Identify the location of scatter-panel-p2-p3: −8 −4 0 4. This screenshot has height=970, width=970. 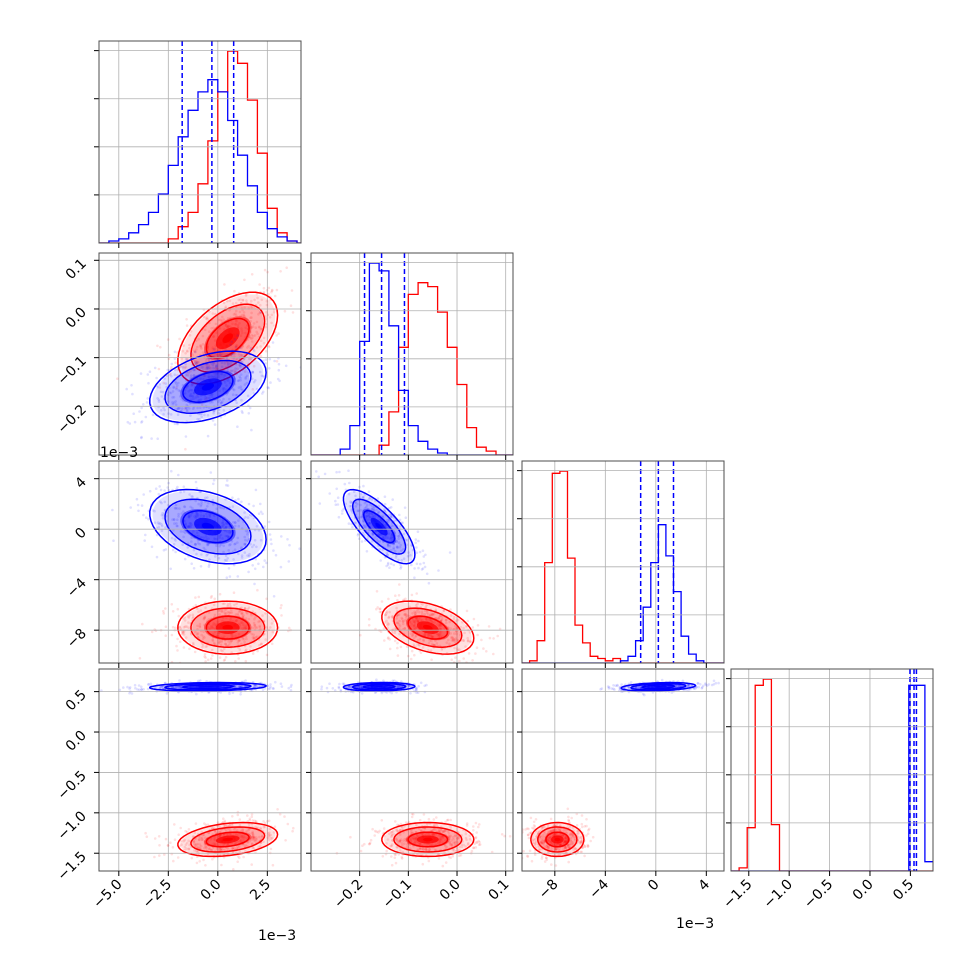
(621, 785).